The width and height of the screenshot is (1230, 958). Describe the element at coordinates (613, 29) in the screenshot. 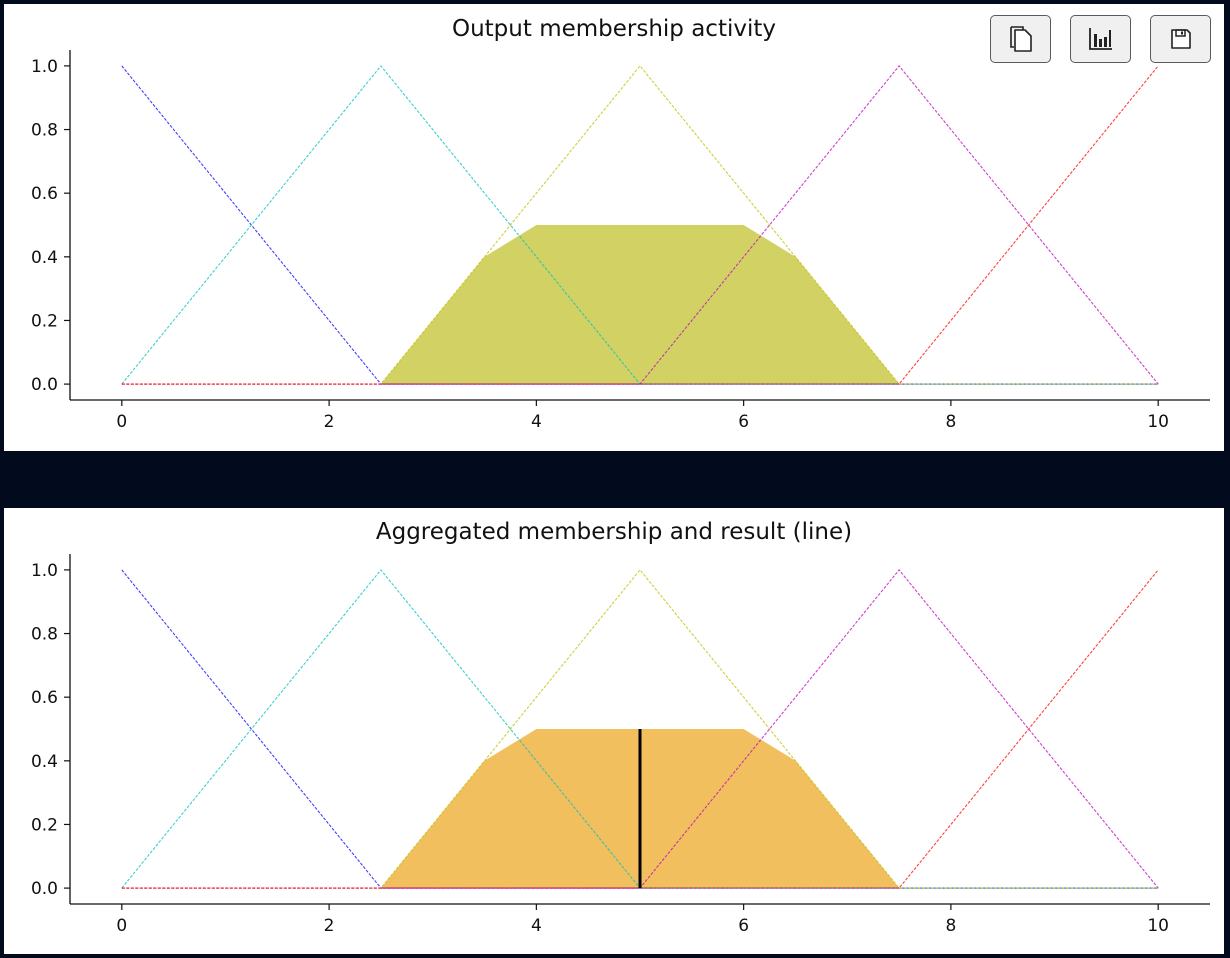

I see `chart-title: Output membership activity` at that location.